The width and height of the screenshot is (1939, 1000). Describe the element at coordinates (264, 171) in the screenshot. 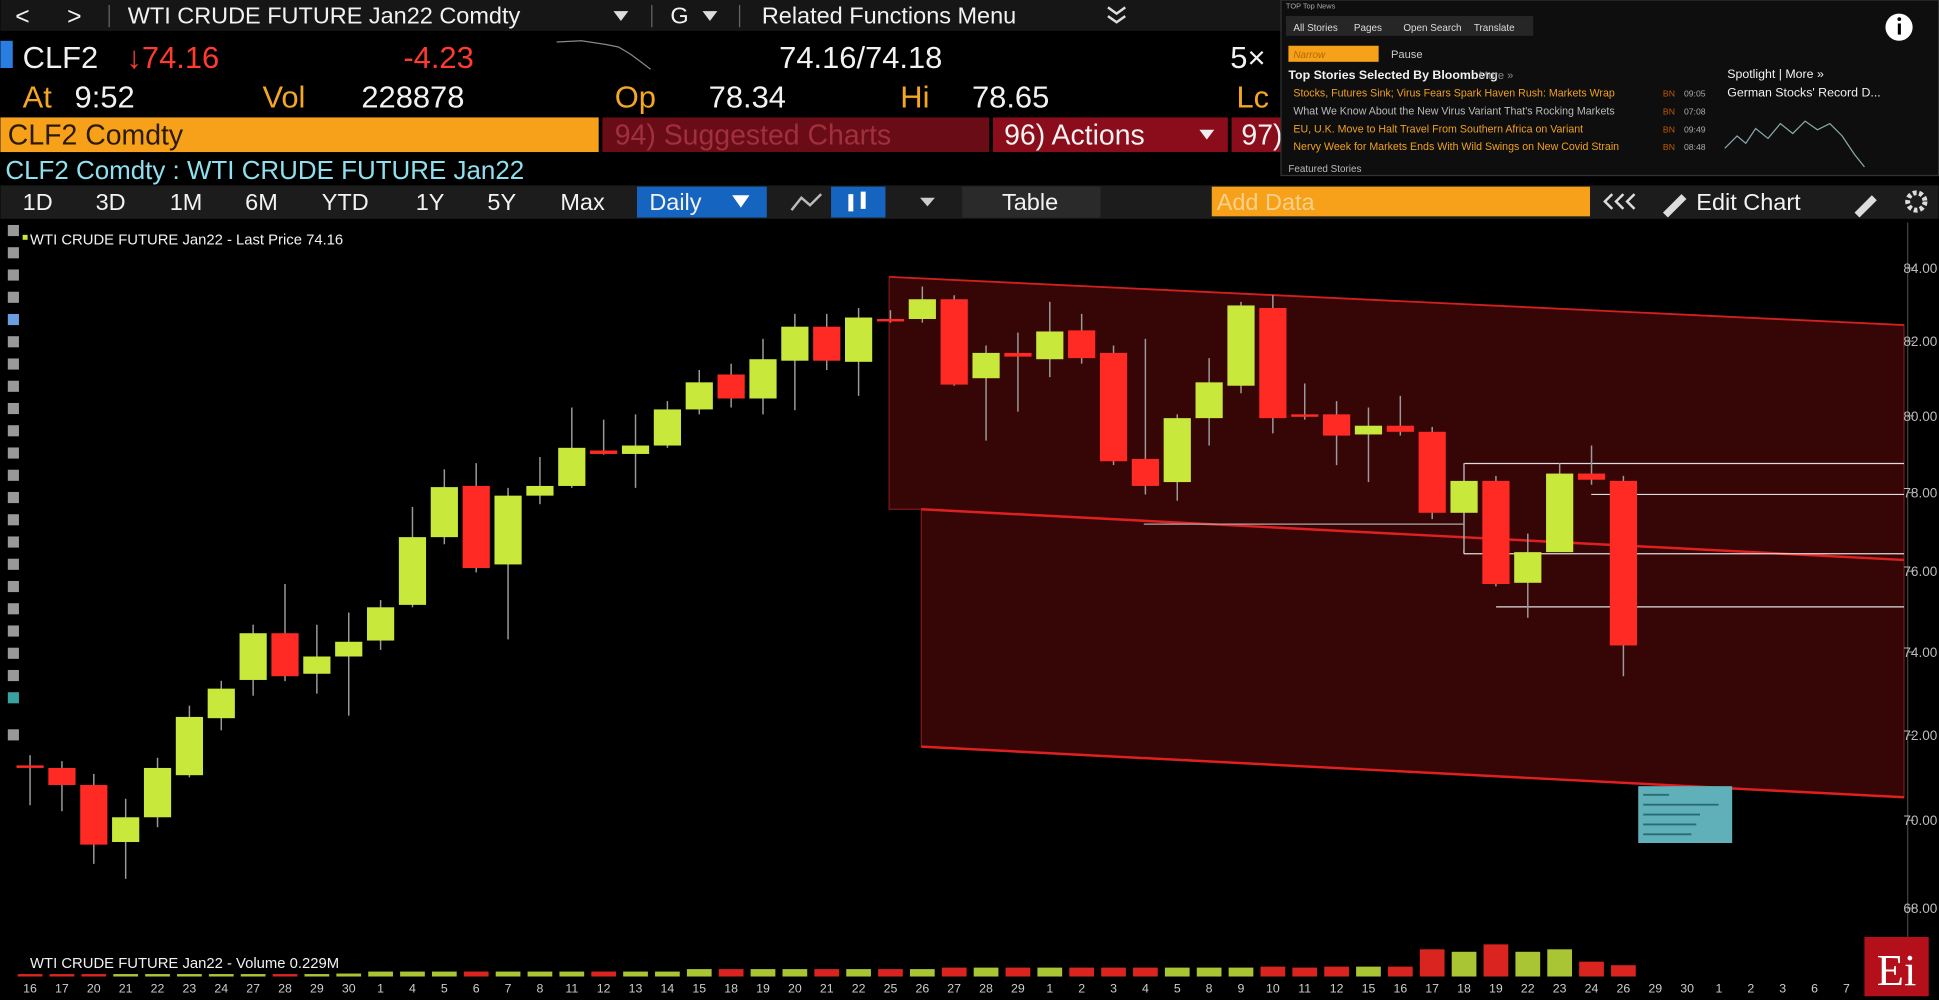

I see `chart-header: CLF2 Comdty : WTI CRUDE FUTURE Jan22` at that location.